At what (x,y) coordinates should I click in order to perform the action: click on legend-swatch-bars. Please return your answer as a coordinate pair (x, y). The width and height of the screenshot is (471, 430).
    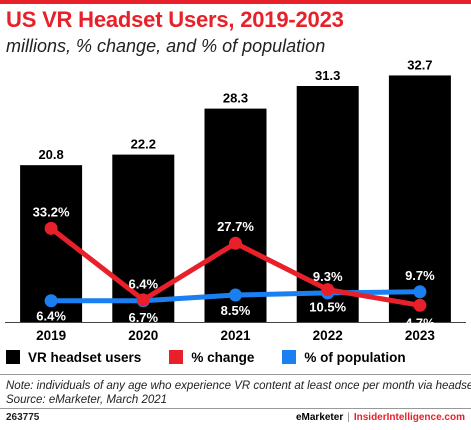
    Looking at the image, I should click on (13, 357).